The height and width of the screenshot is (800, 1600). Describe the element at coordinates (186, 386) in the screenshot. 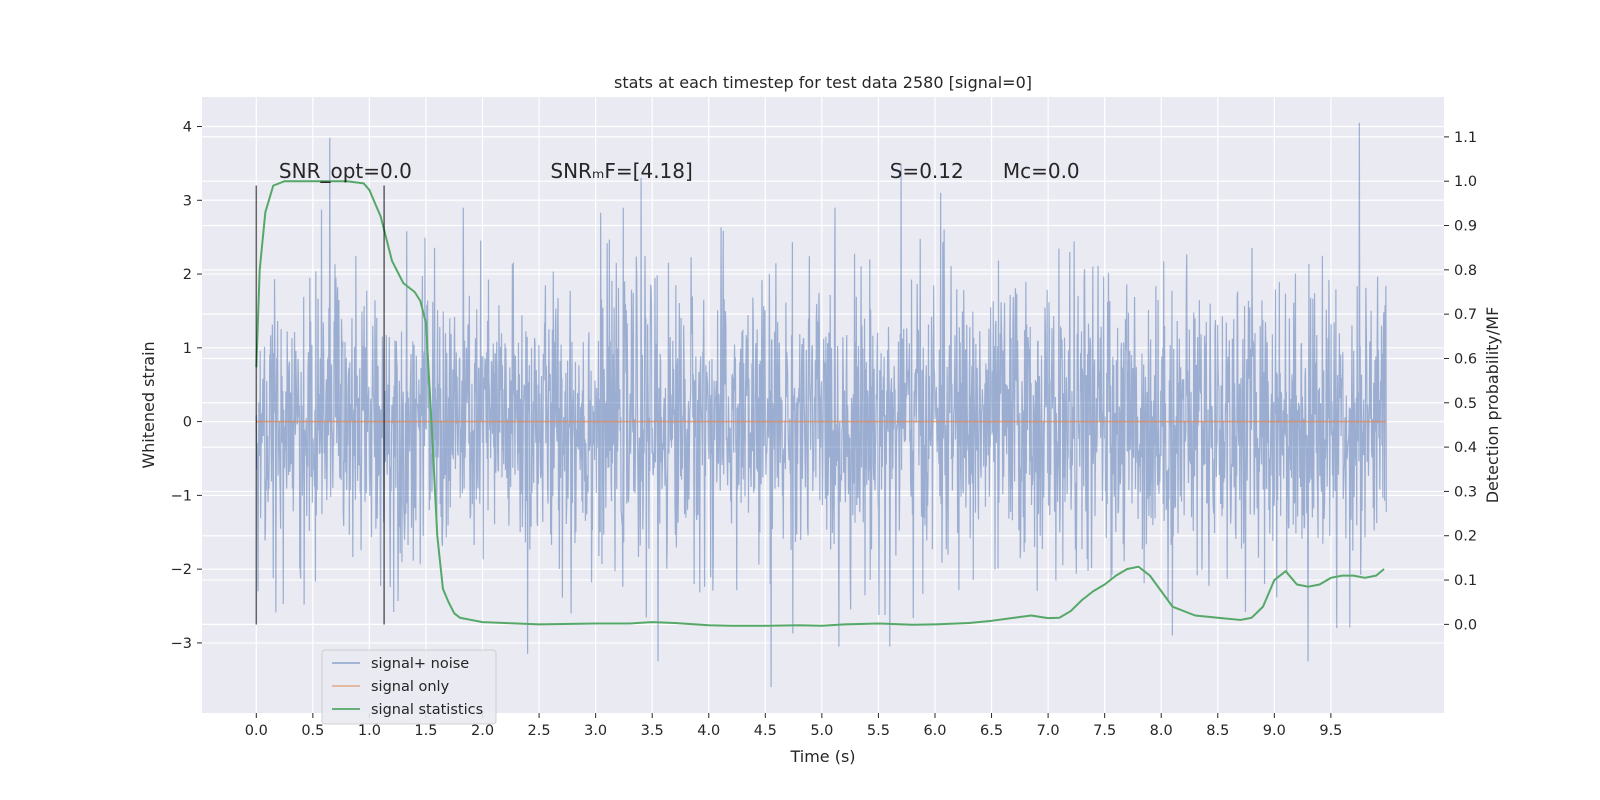

I see `y-axis-ticks: 4 3 2 1 0 −1 −2 −3` at that location.